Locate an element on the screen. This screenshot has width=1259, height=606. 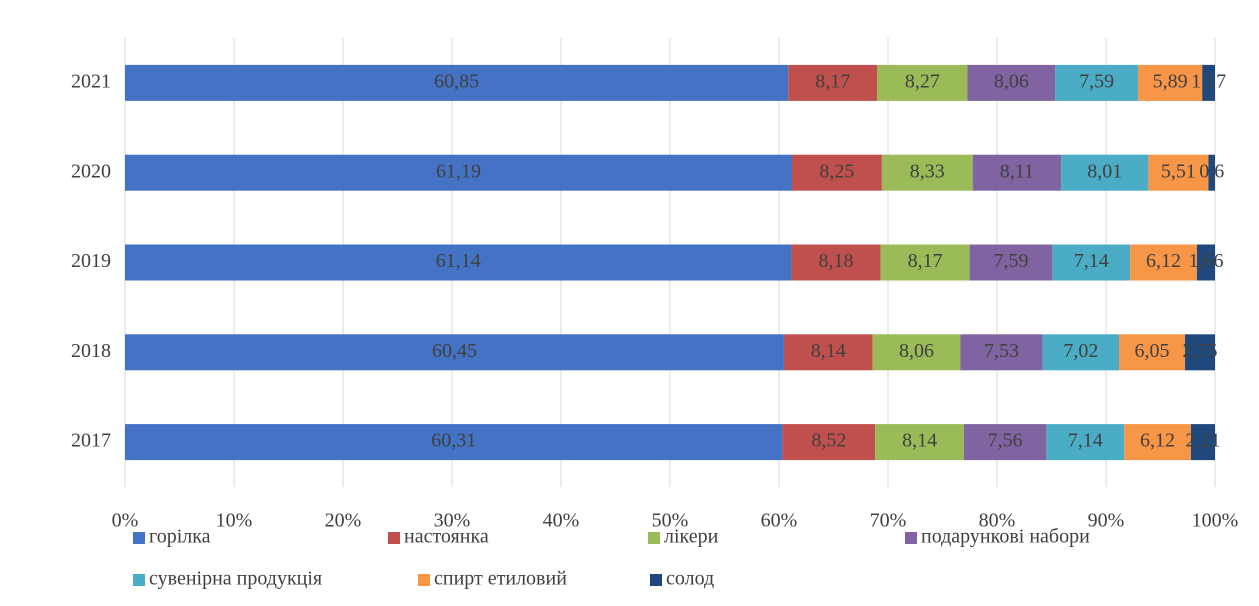
data-label: 60,85 is located at coordinates (456, 81).